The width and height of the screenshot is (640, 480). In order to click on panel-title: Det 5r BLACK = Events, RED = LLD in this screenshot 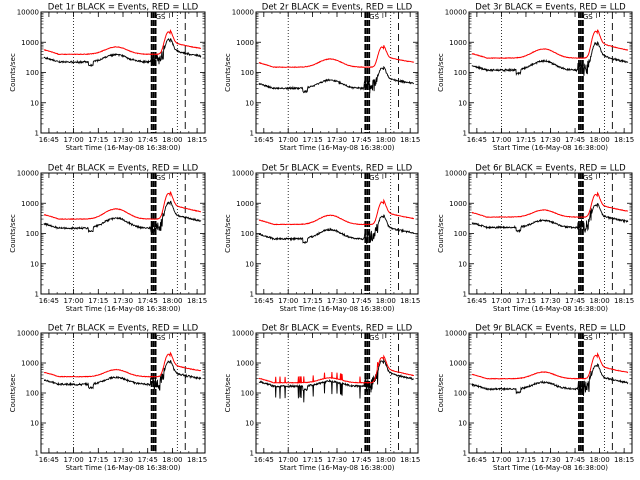, I will do `click(337, 169)`.